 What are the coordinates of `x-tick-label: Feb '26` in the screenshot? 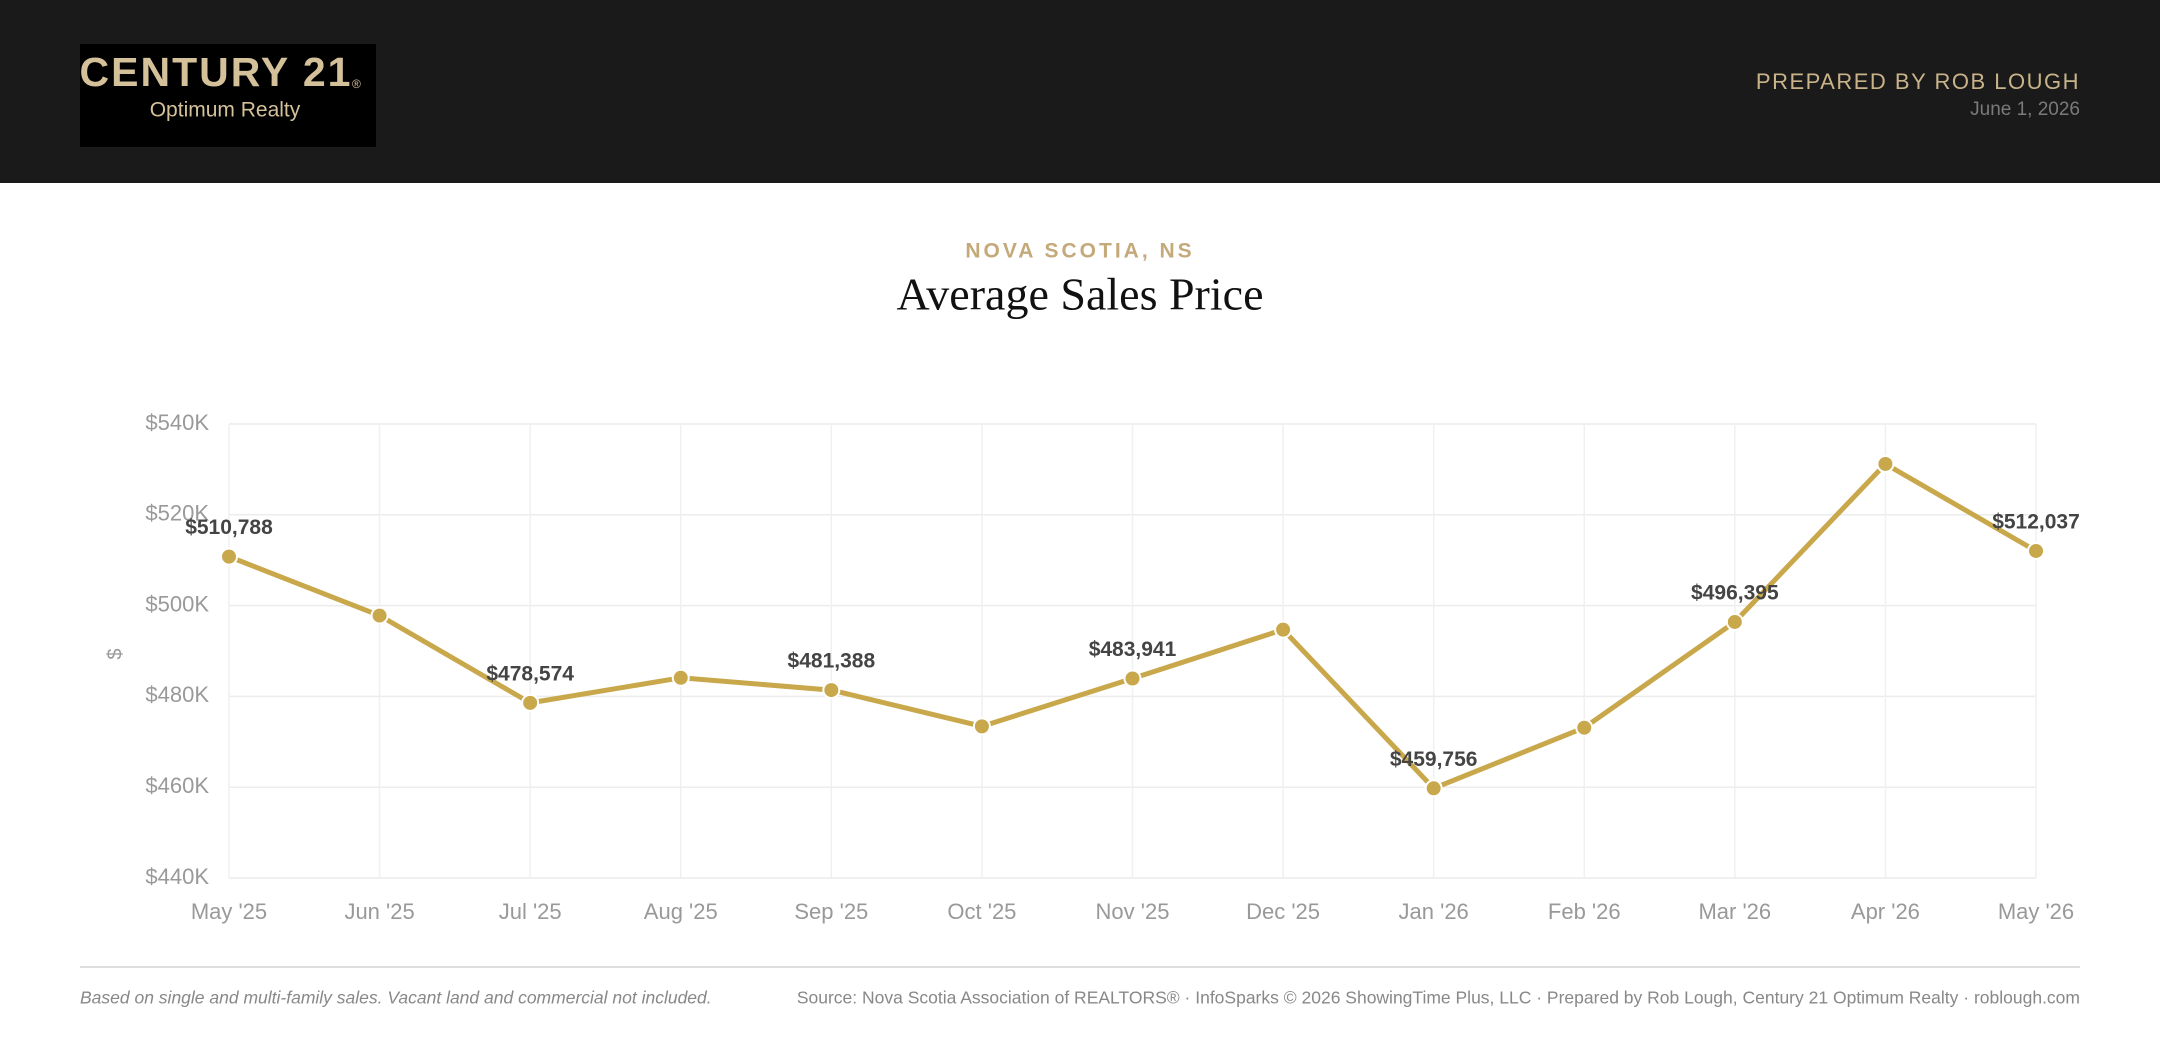 It's located at (1584, 911).